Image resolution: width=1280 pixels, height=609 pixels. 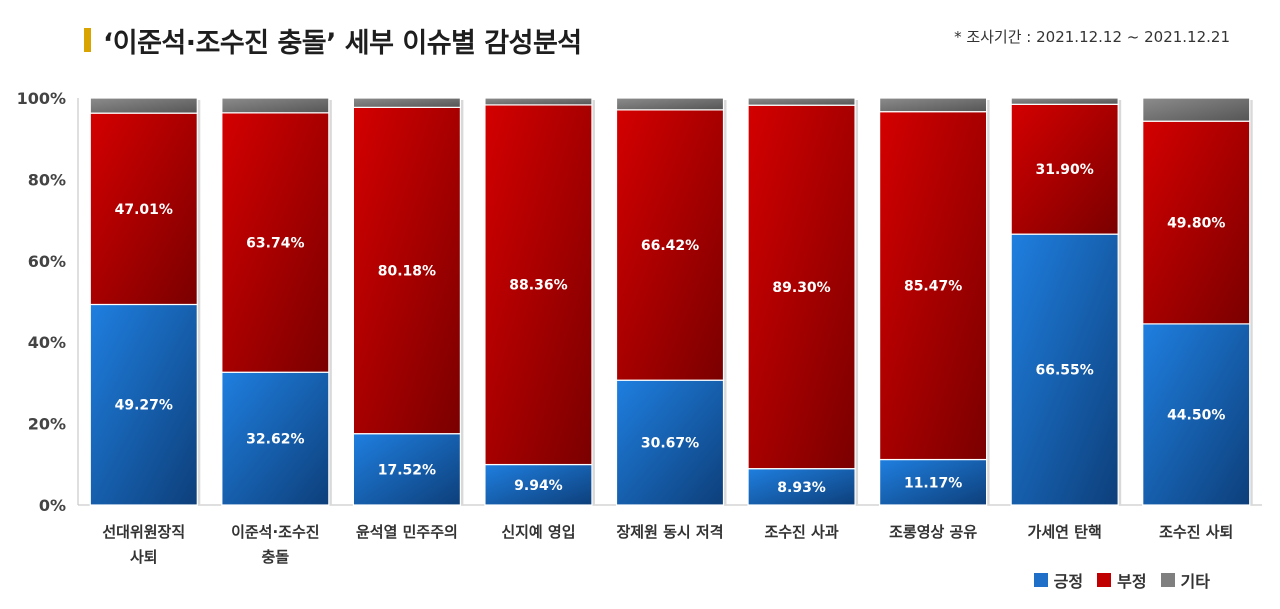 I want to click on x-tick-label: 윤석열 민주주의, so click(x=407, y=532).